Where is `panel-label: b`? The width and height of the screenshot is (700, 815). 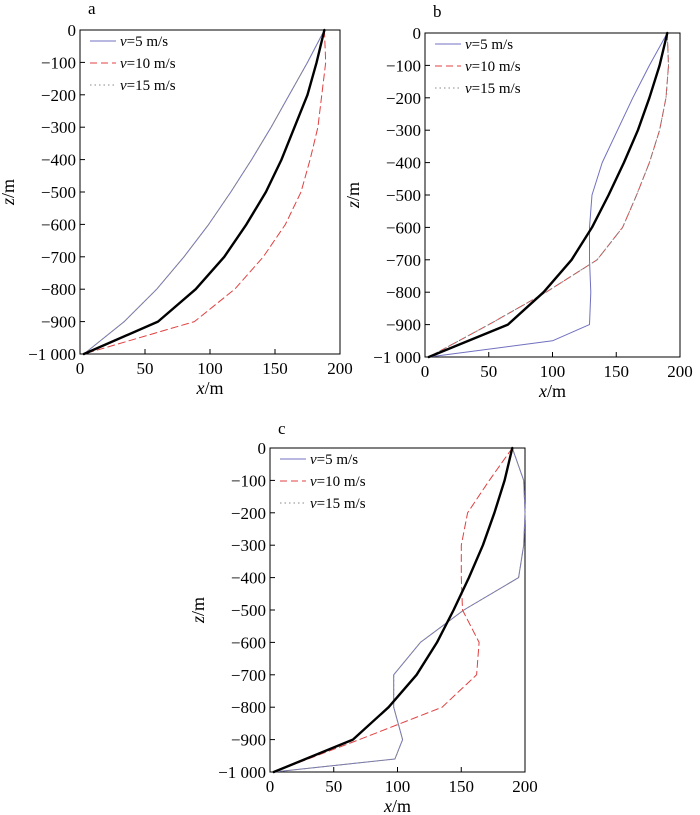
panel-label: b is located at coordinates (437, 11).